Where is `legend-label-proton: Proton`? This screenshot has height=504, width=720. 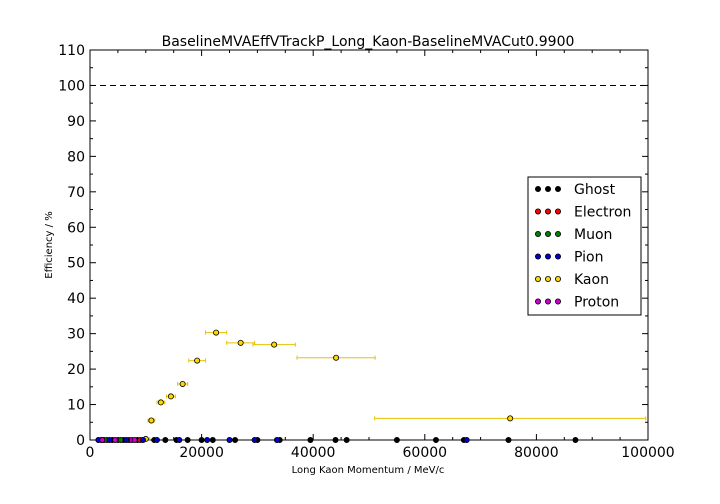 legend-label-proton: Proton is located at coordinates (596, 303).